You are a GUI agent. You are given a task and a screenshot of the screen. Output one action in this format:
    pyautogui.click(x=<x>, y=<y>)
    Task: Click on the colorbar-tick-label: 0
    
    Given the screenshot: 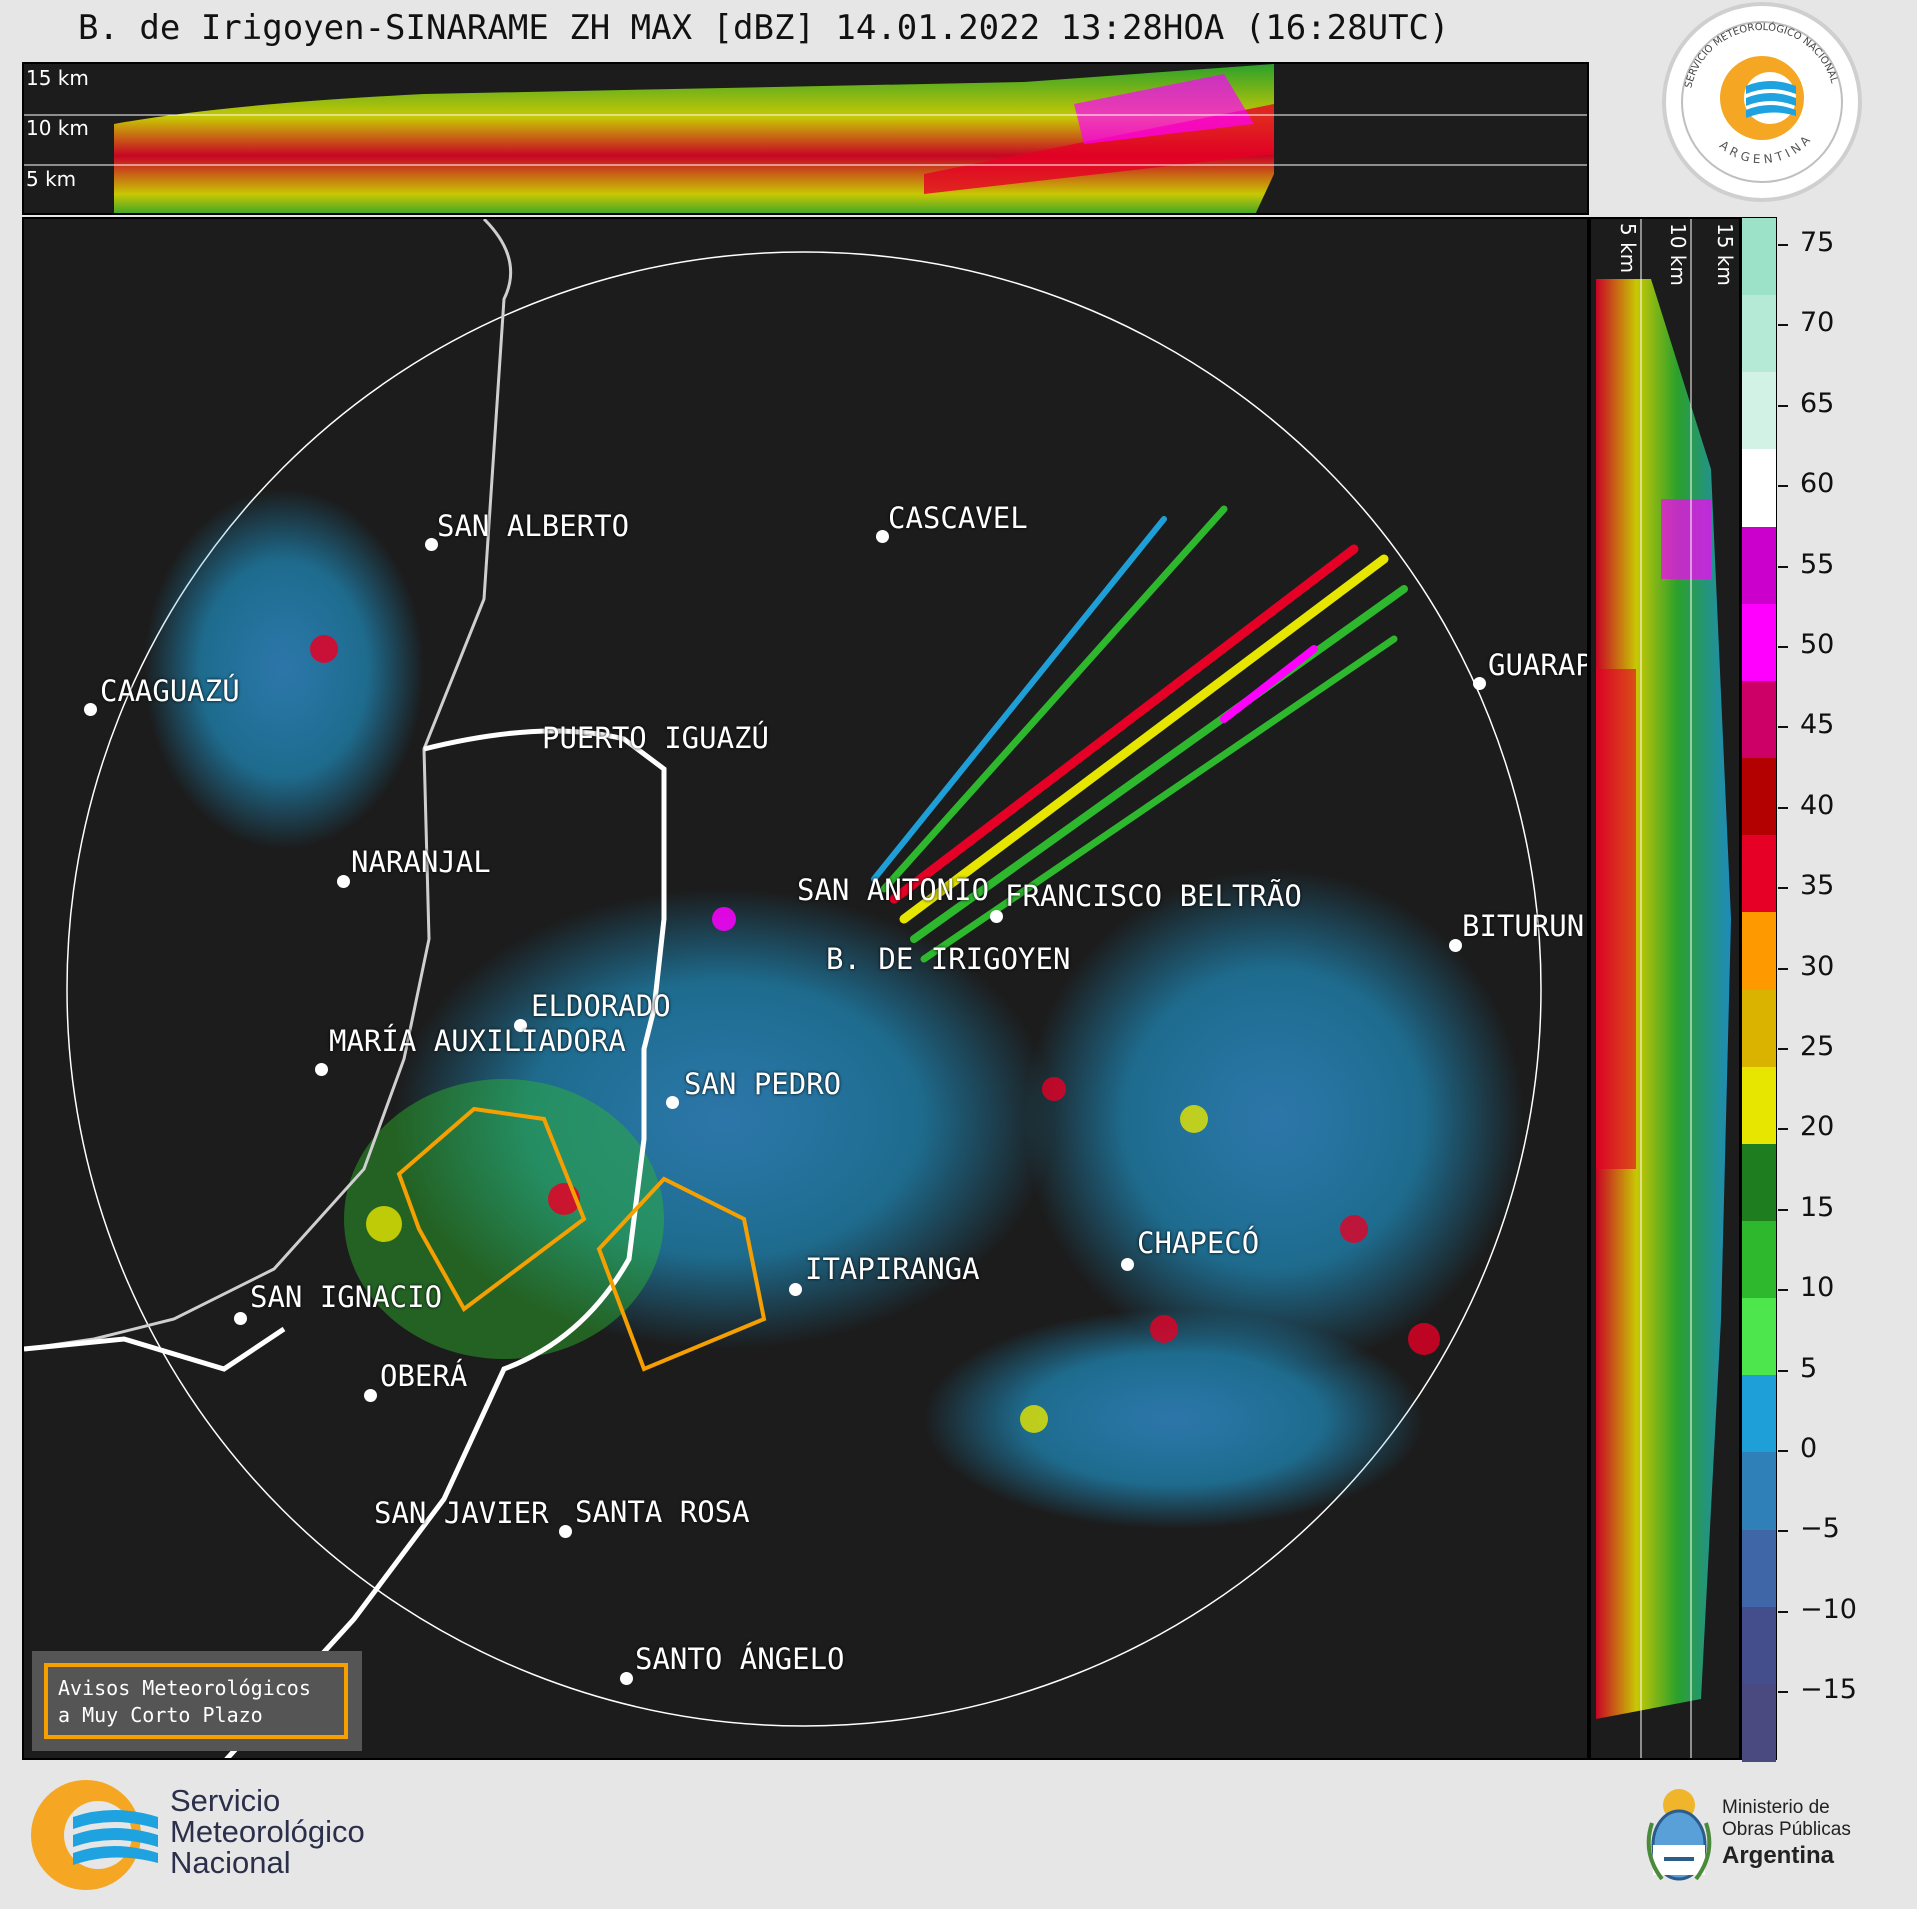 What is the action you would take?
    pyautogui.click(x=1809, y=1448)
    